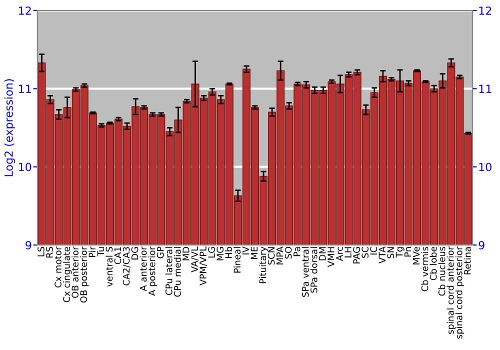  I want to click on x-tick-label: ME, so click(254, 252).